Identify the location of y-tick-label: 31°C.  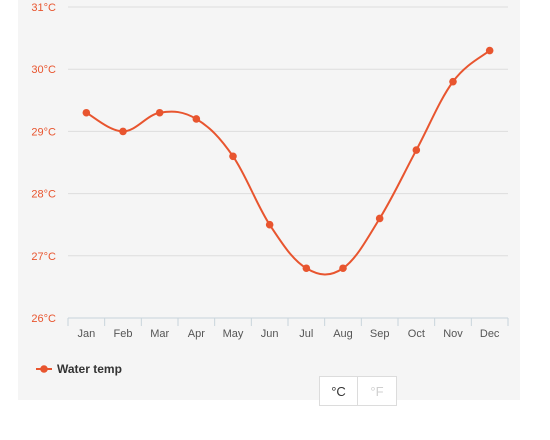
(43, 8).